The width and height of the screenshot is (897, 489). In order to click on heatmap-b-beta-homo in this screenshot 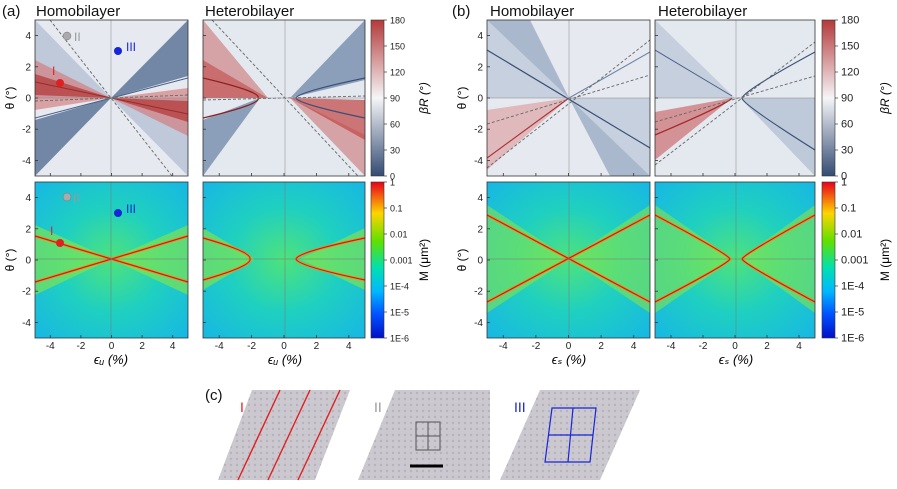, I will do `click(568, 98)`.